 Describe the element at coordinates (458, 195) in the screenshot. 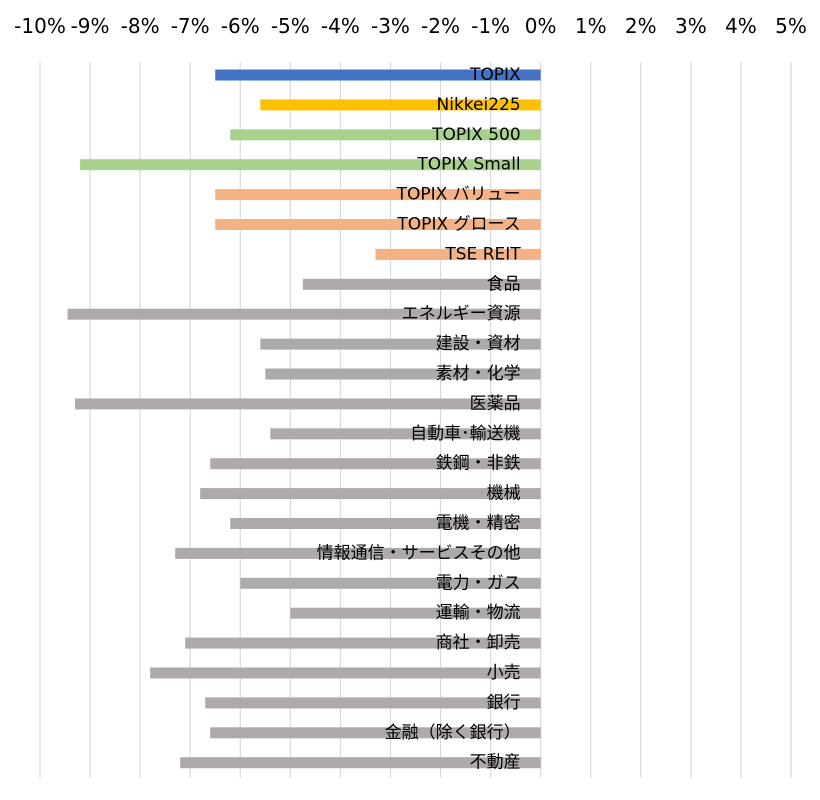

I see `category-label: TOPIX バリュー` at that location.